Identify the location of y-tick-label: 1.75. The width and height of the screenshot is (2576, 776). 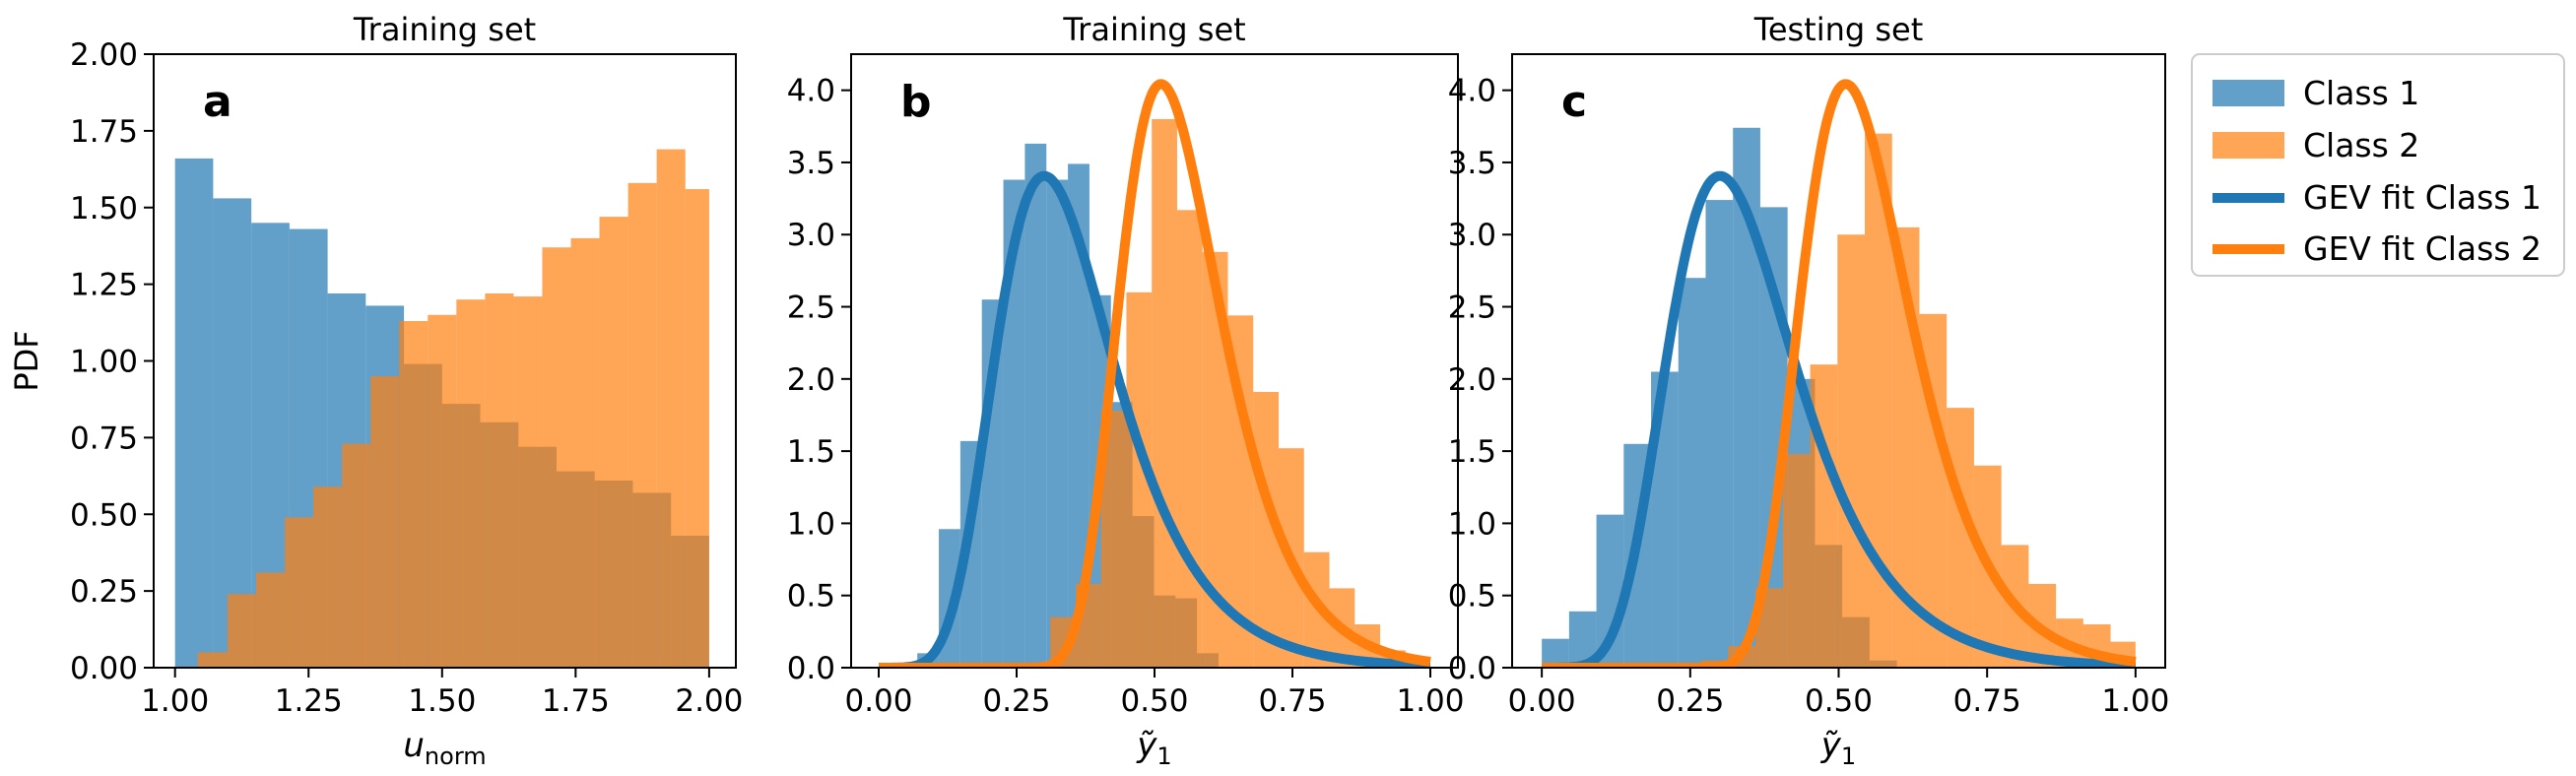
(104, 132).